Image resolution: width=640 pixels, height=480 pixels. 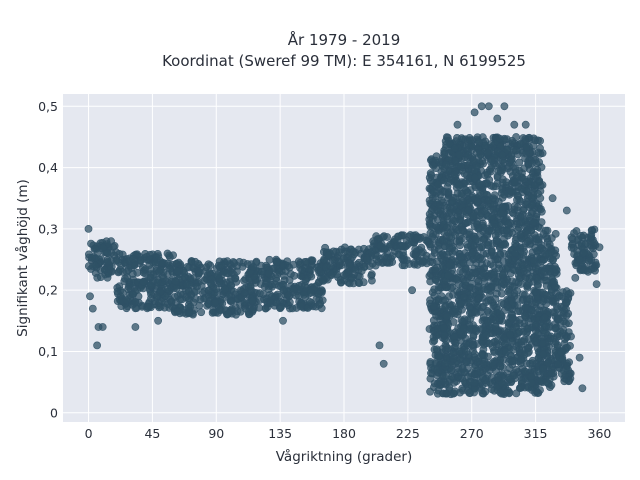 What do you see at coordinates (344, 456) in the screenshot?
I see `x-axis-label: Vågriktning (grader)` at bounding box center [344, 456].